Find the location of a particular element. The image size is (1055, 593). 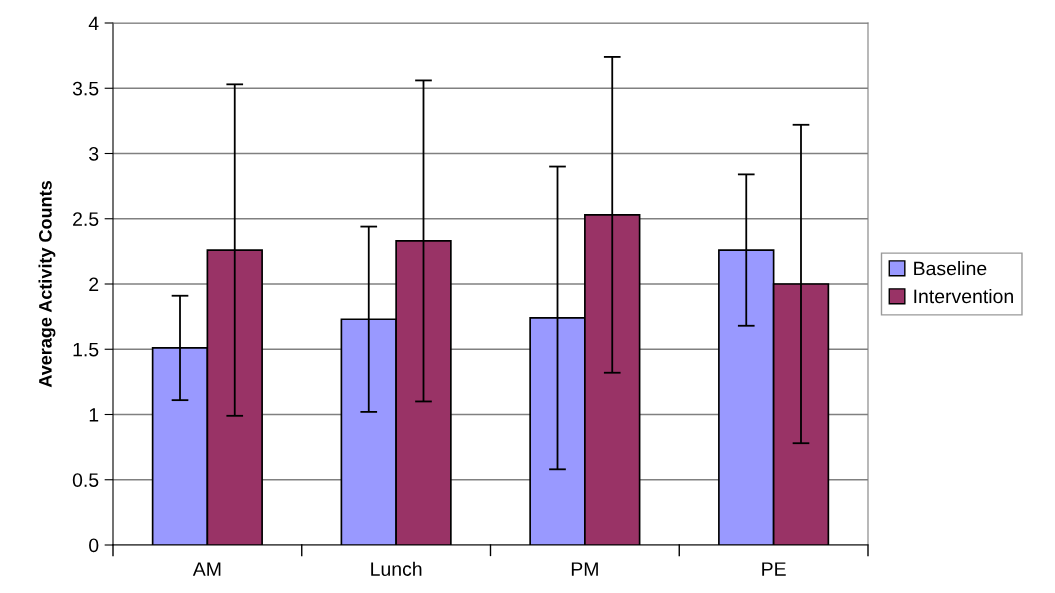

y-tick-label: 3 is located at coordinates (94, 153).